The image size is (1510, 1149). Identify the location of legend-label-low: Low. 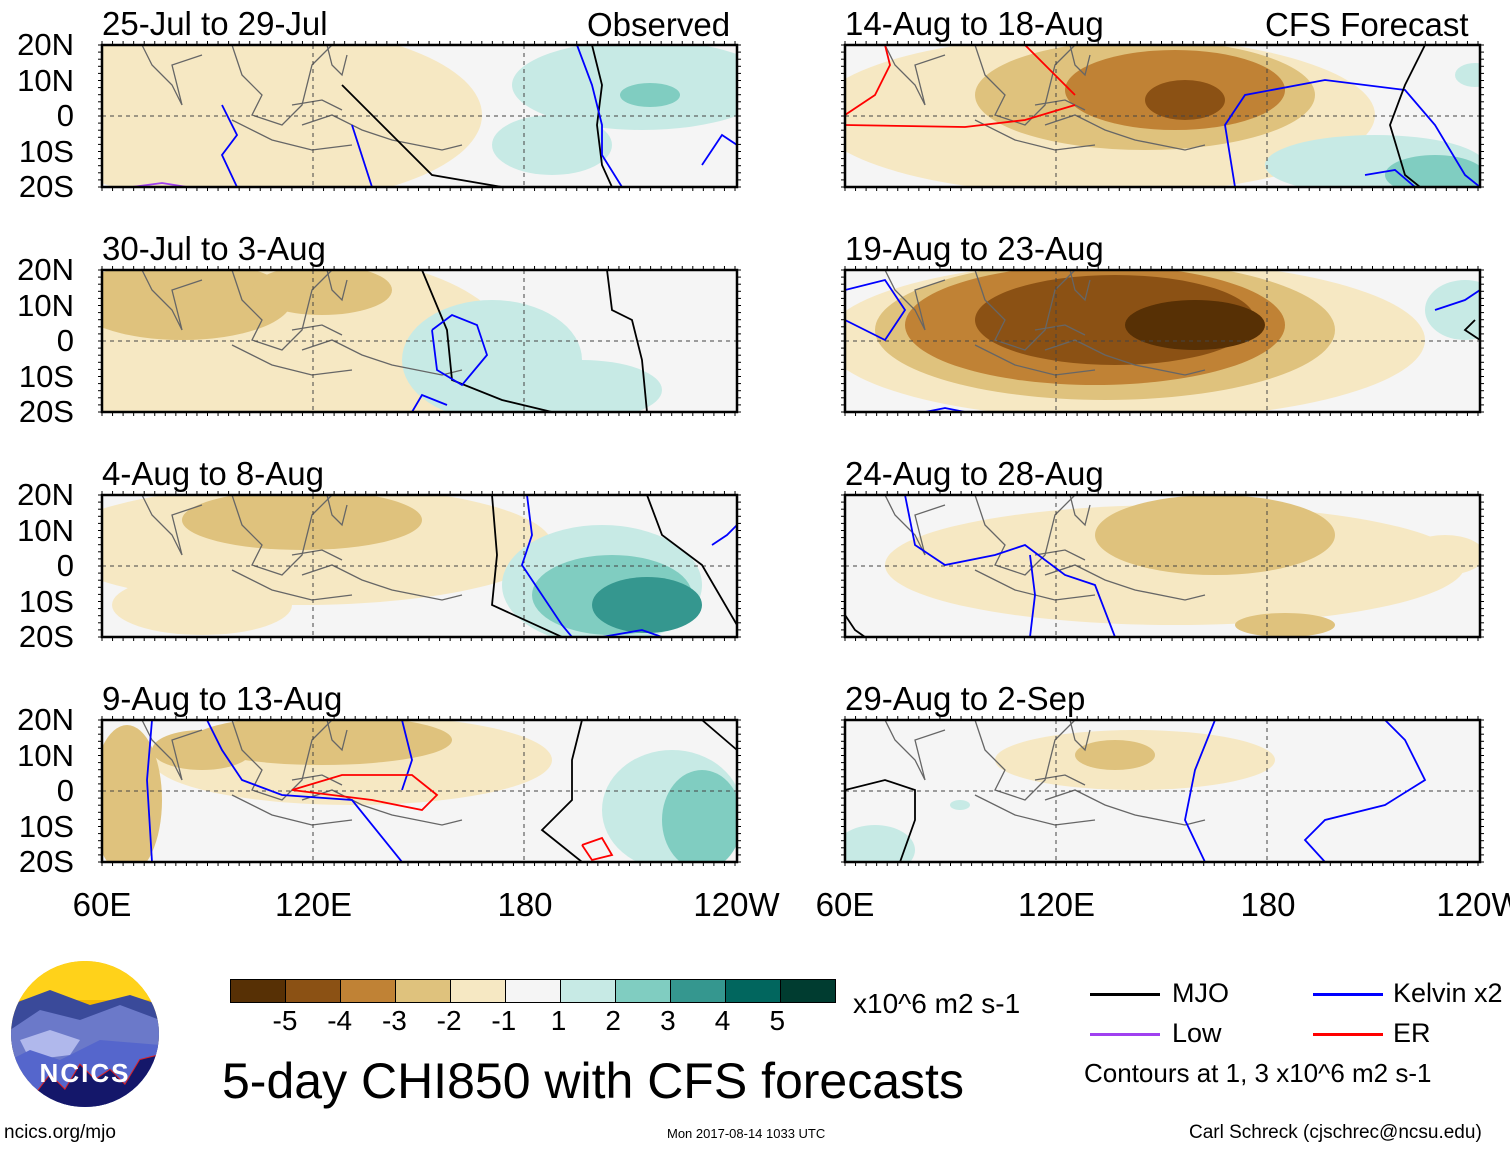
(1197, 1033).